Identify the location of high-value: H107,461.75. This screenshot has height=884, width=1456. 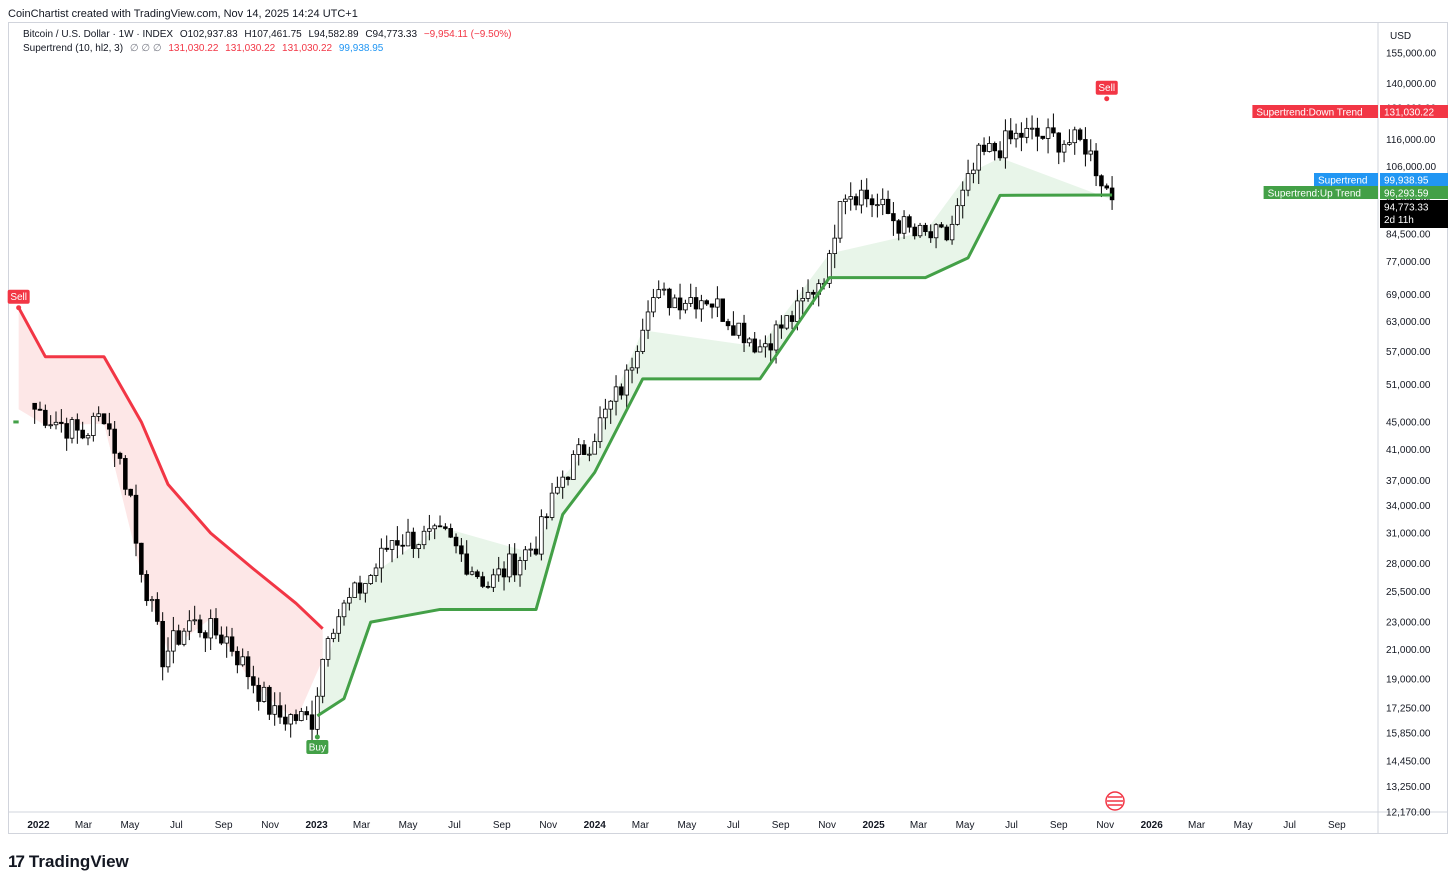
(273, 34).